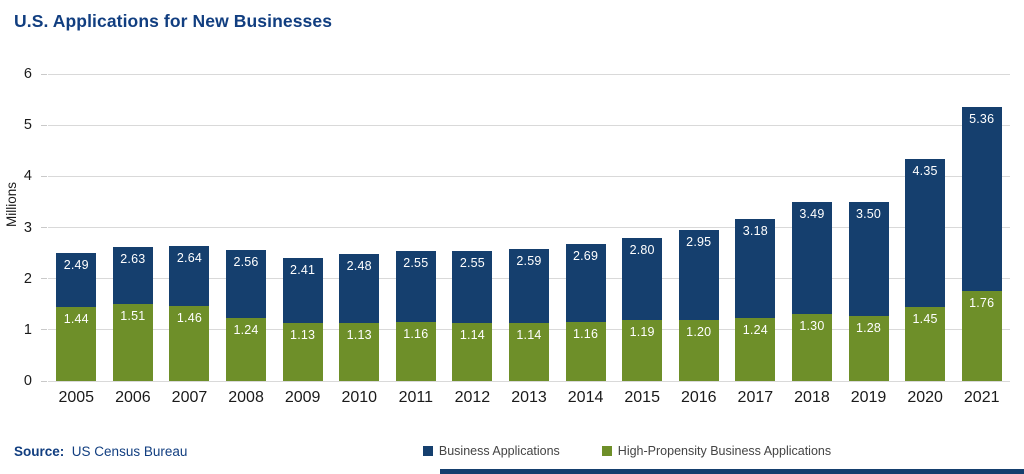 The width and height of the screenshot is (1024, 474). What do you see at coordinates (981, 199) in the screenshot?
I see `bar-segment-business-2021: 5.36` at bounding box center [981, 199].